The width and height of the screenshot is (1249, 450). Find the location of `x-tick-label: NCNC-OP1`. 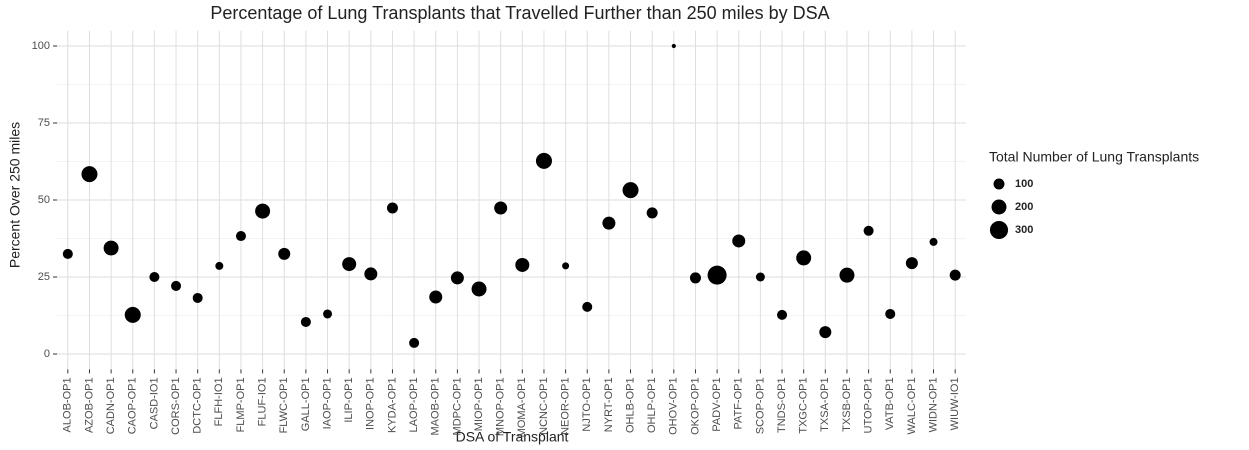

x-tick-label: NCNC-OP1 is located at coordinates (544, 405).